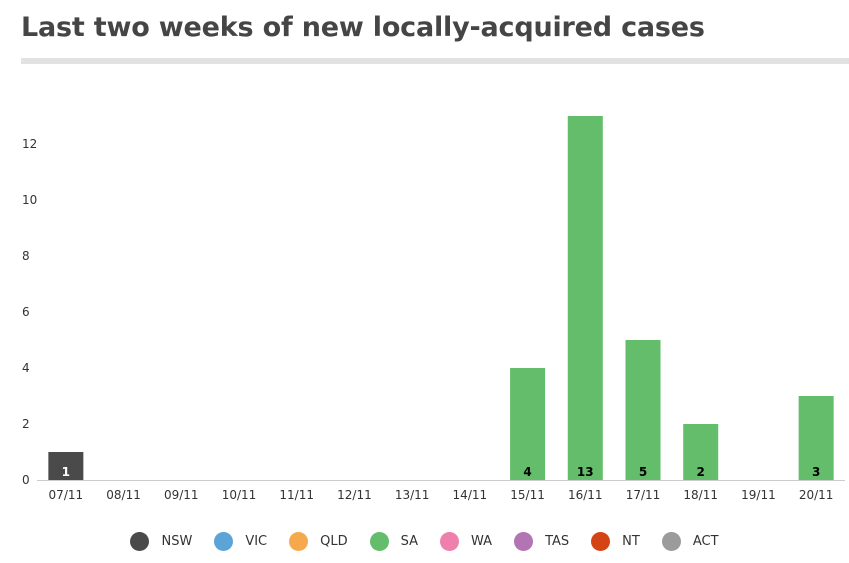 This screenshot has width=849, height=563. Describe the element at coordinates (181, 495) in the screenshot. I see `x-tick-label: 09/11` at that location.